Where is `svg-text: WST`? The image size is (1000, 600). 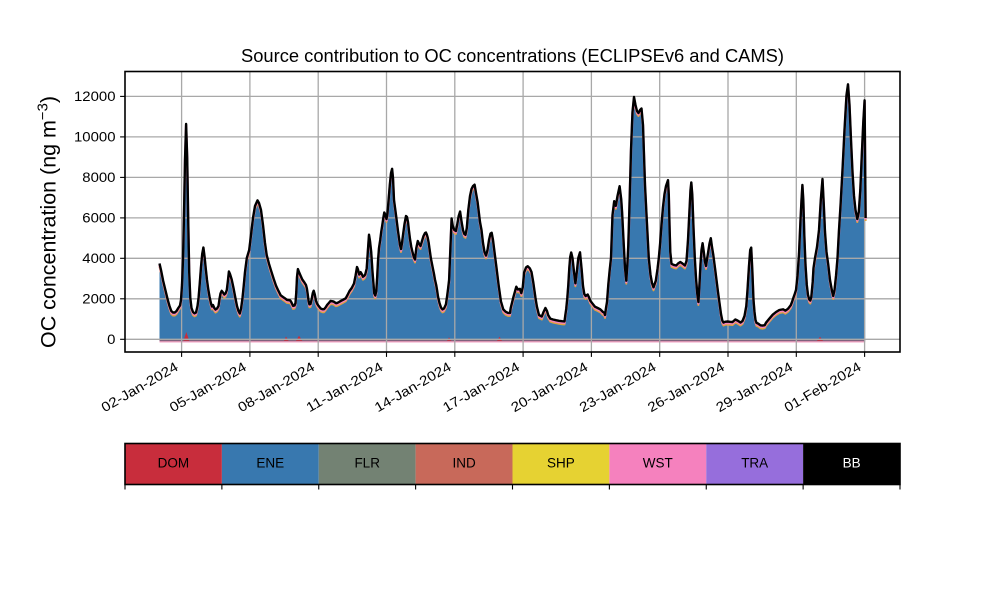
svg-text: WST is located at coordinates (658, 462).